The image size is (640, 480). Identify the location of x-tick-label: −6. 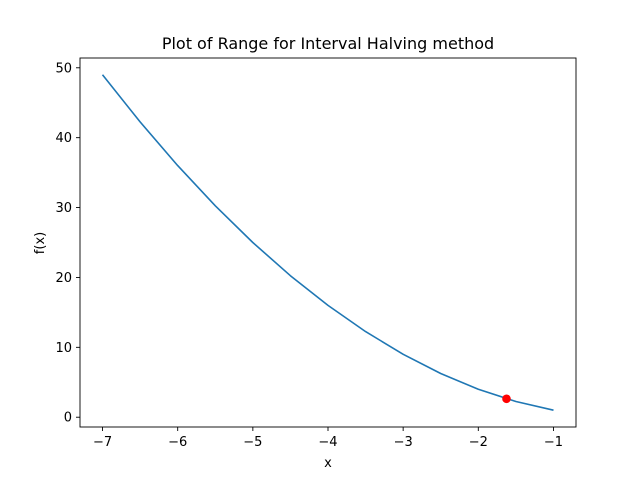
(177, 442).